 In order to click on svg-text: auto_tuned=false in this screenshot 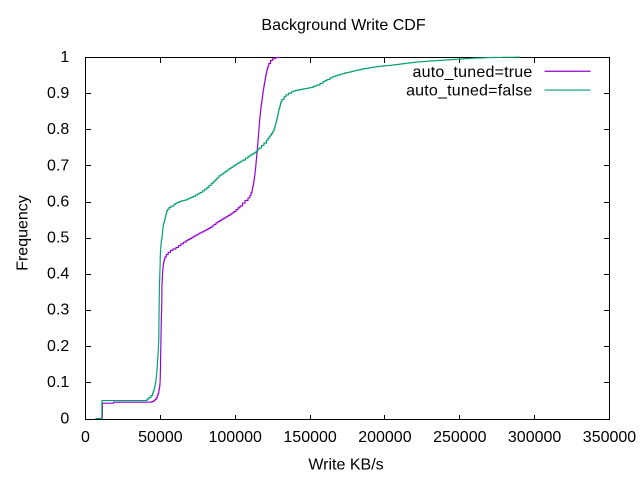, I will do `click(469, 91)`.